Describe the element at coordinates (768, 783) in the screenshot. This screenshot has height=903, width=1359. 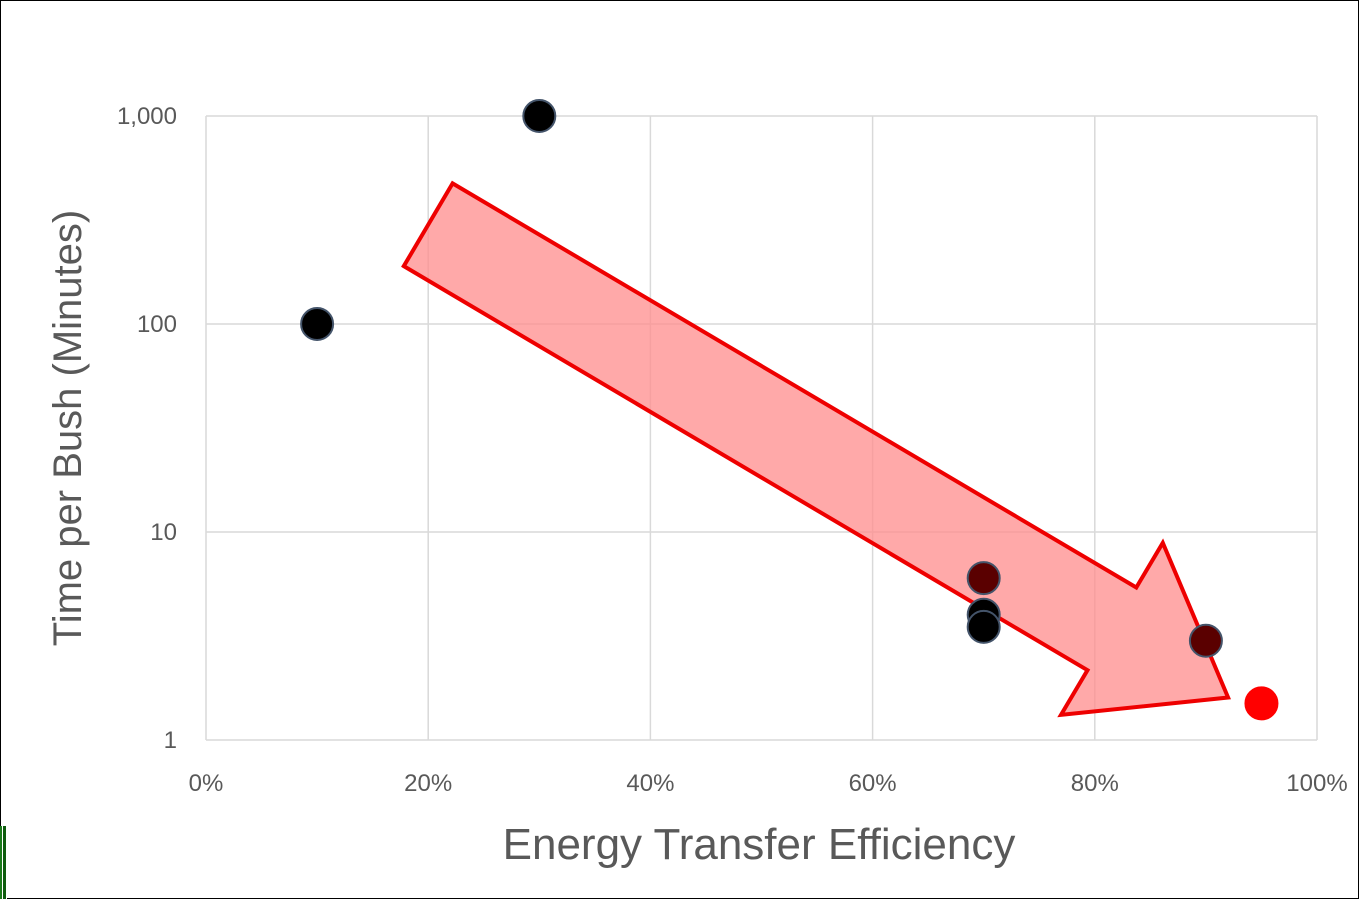
I see `x-tick-labels: 0% 20% 40% 60% 80% 100%` at that location.